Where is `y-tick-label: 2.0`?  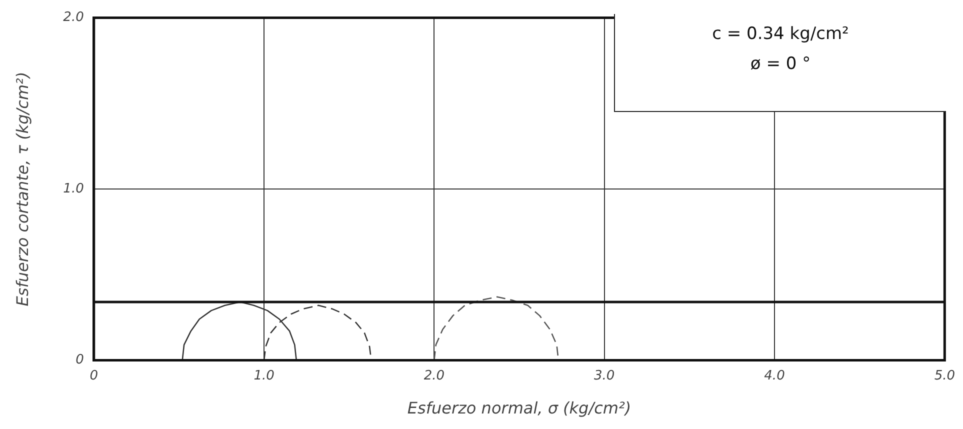 y-tick-label: 2.0 is located at coordinates (73, 18).